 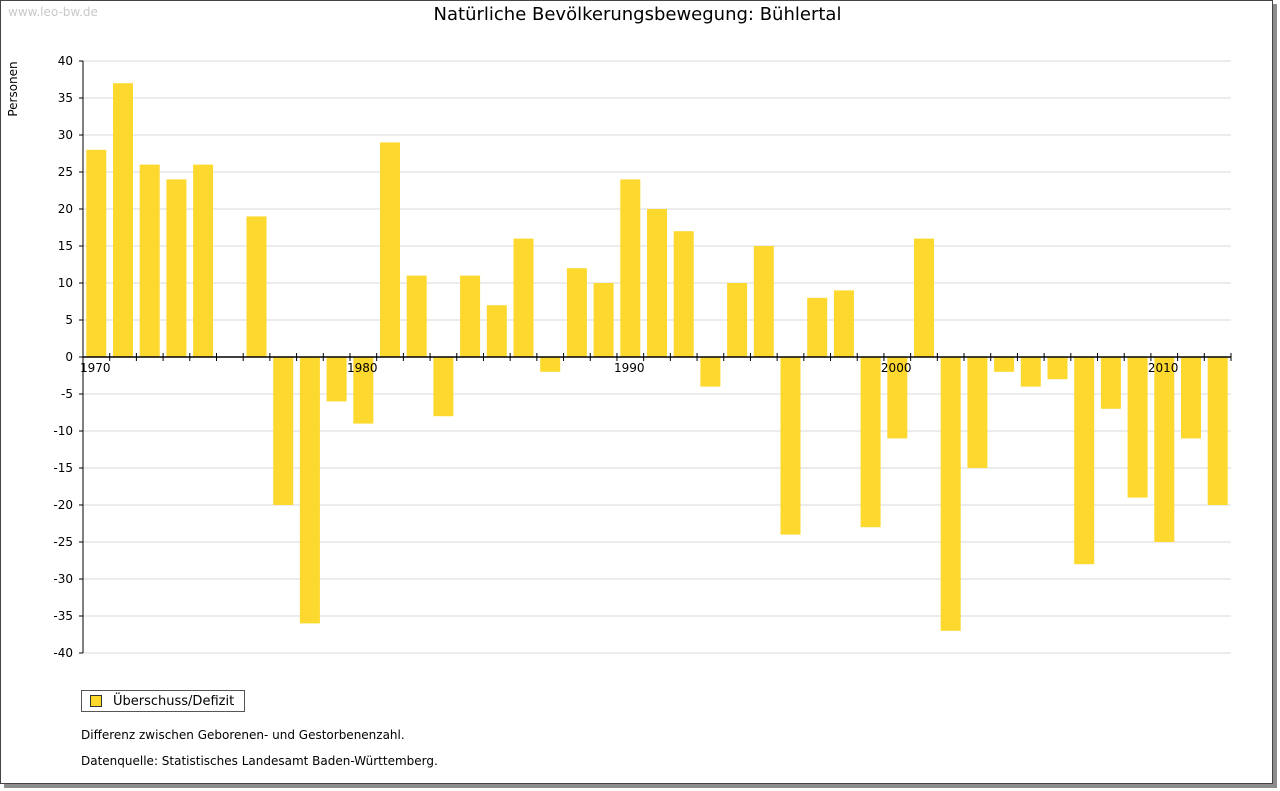 I want to click on bar-1984, so click(x=470, y=316).